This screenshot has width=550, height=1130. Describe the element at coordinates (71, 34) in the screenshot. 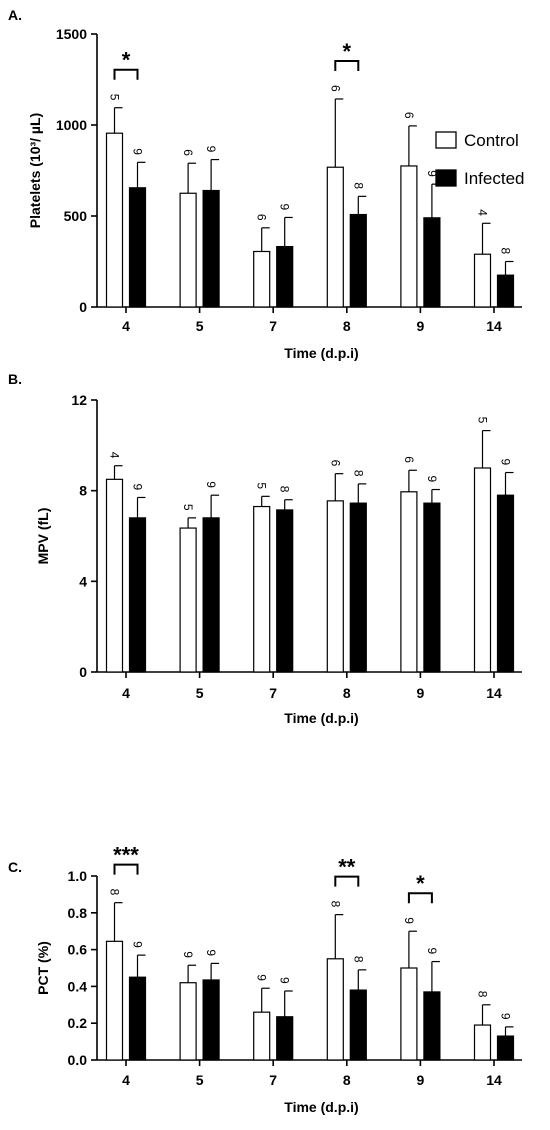

I see `y-tick-label: 1500` at that location.